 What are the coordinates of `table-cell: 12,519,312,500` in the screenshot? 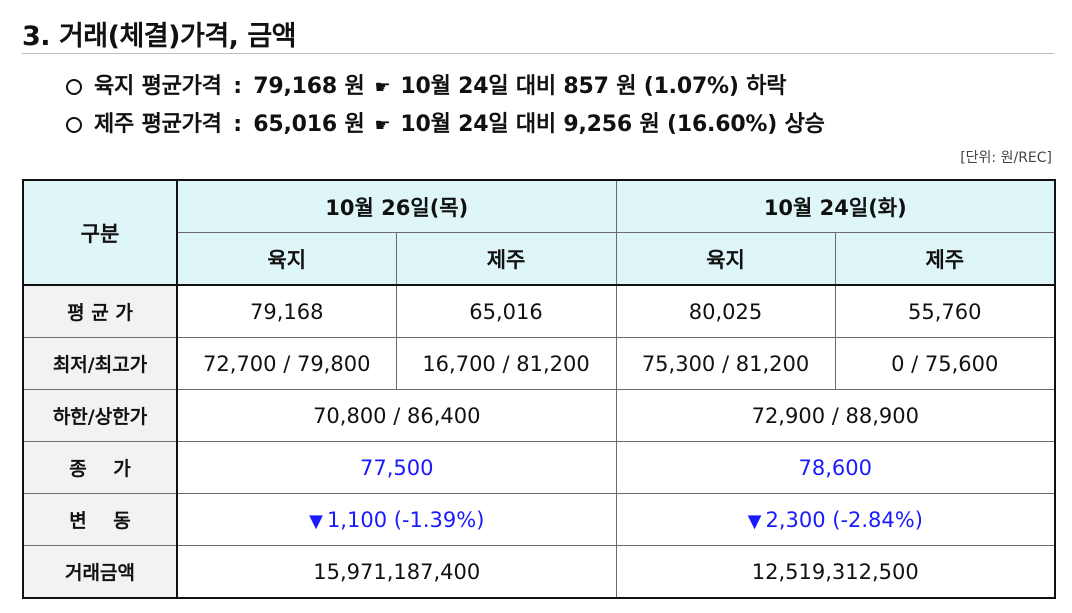 It's located at (835, 572).